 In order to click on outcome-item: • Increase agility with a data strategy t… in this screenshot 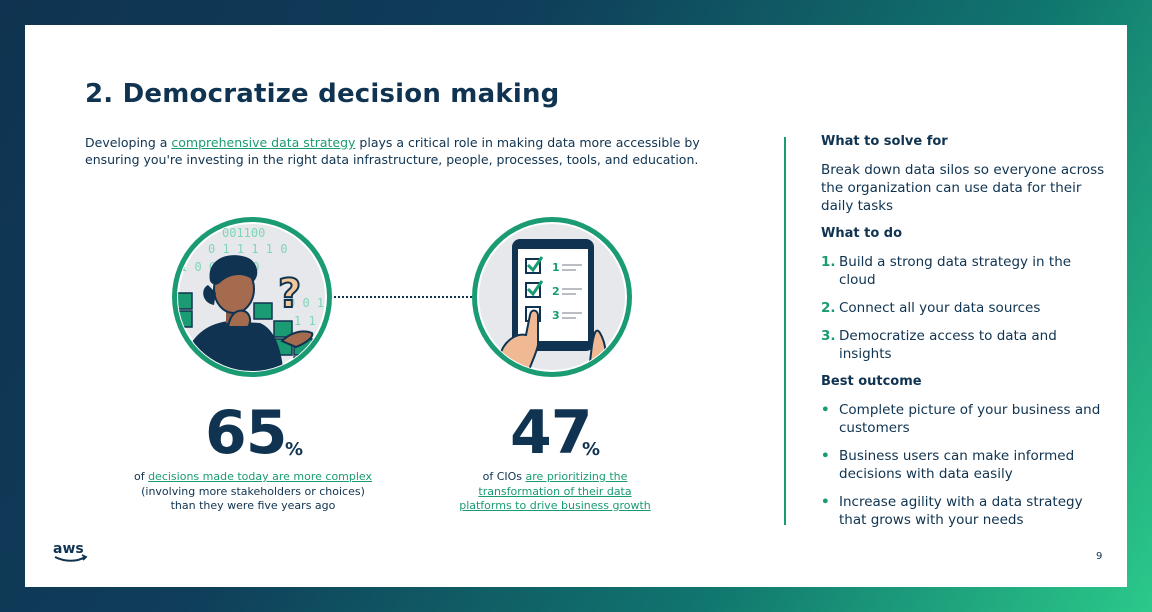, I will do `click(966, 511)`.